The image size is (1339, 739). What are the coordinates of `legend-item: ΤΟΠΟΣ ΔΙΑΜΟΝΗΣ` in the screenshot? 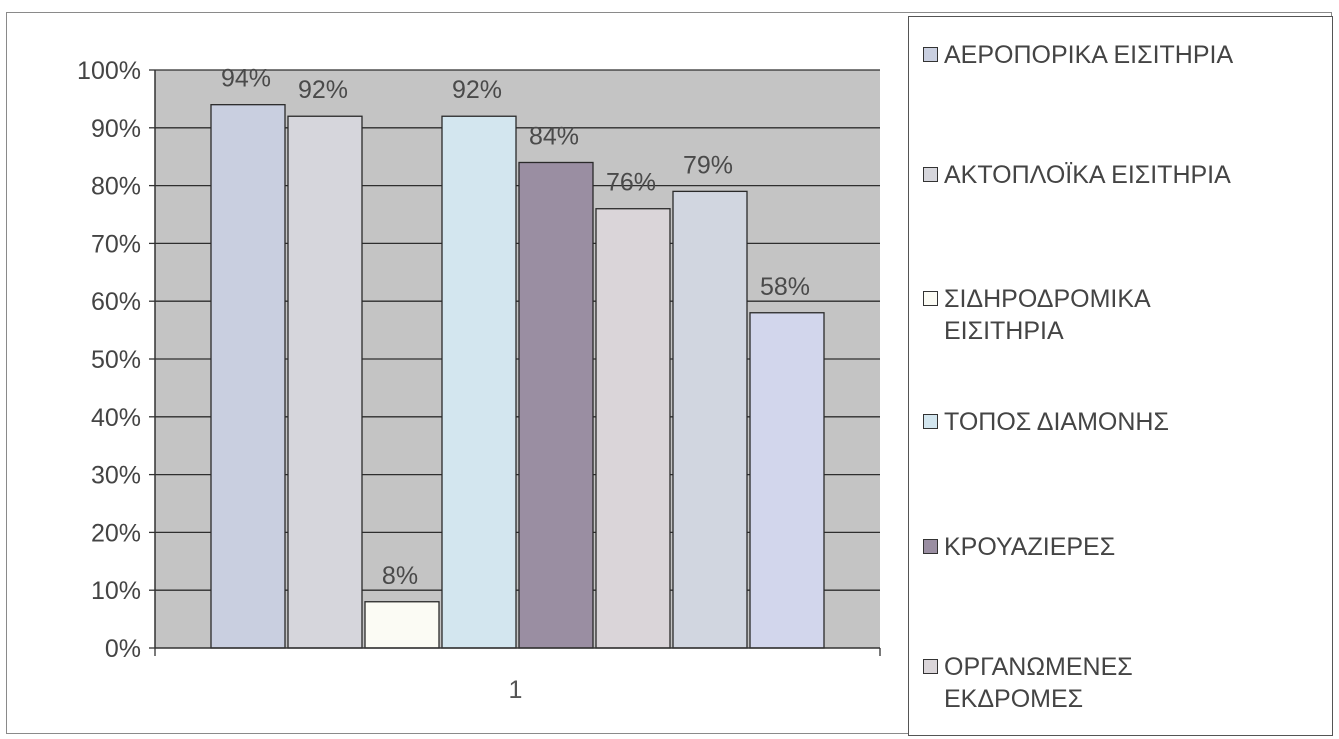 It's located at (1123, 422).